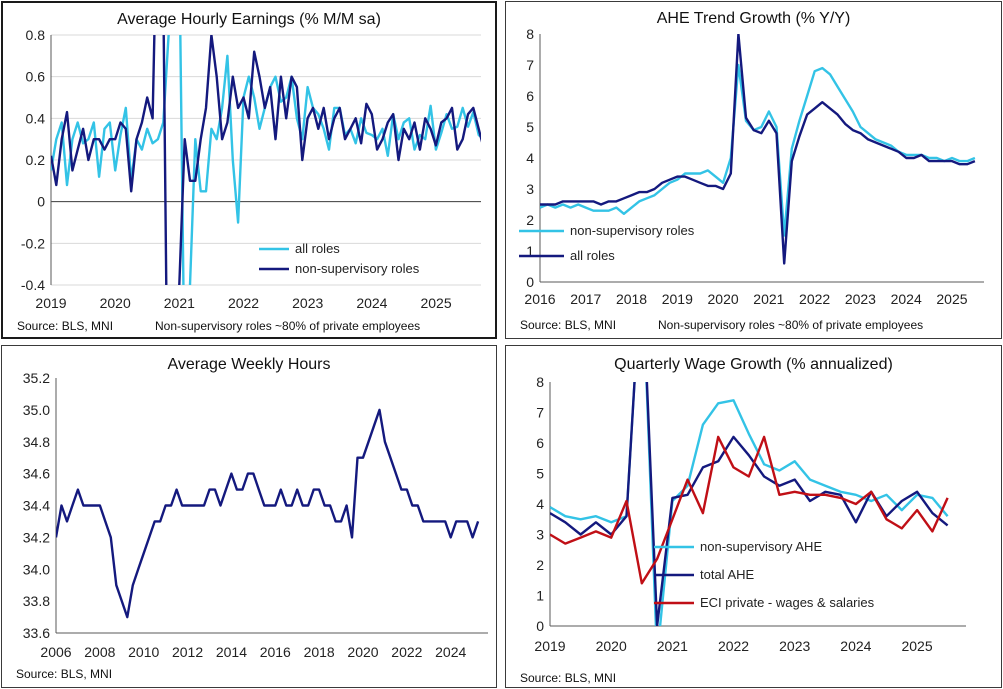  What do you see at coordinates (36, 474) in the screenshot?
I see `y-tick-label: 34.6` at bounding box center [36, 474].